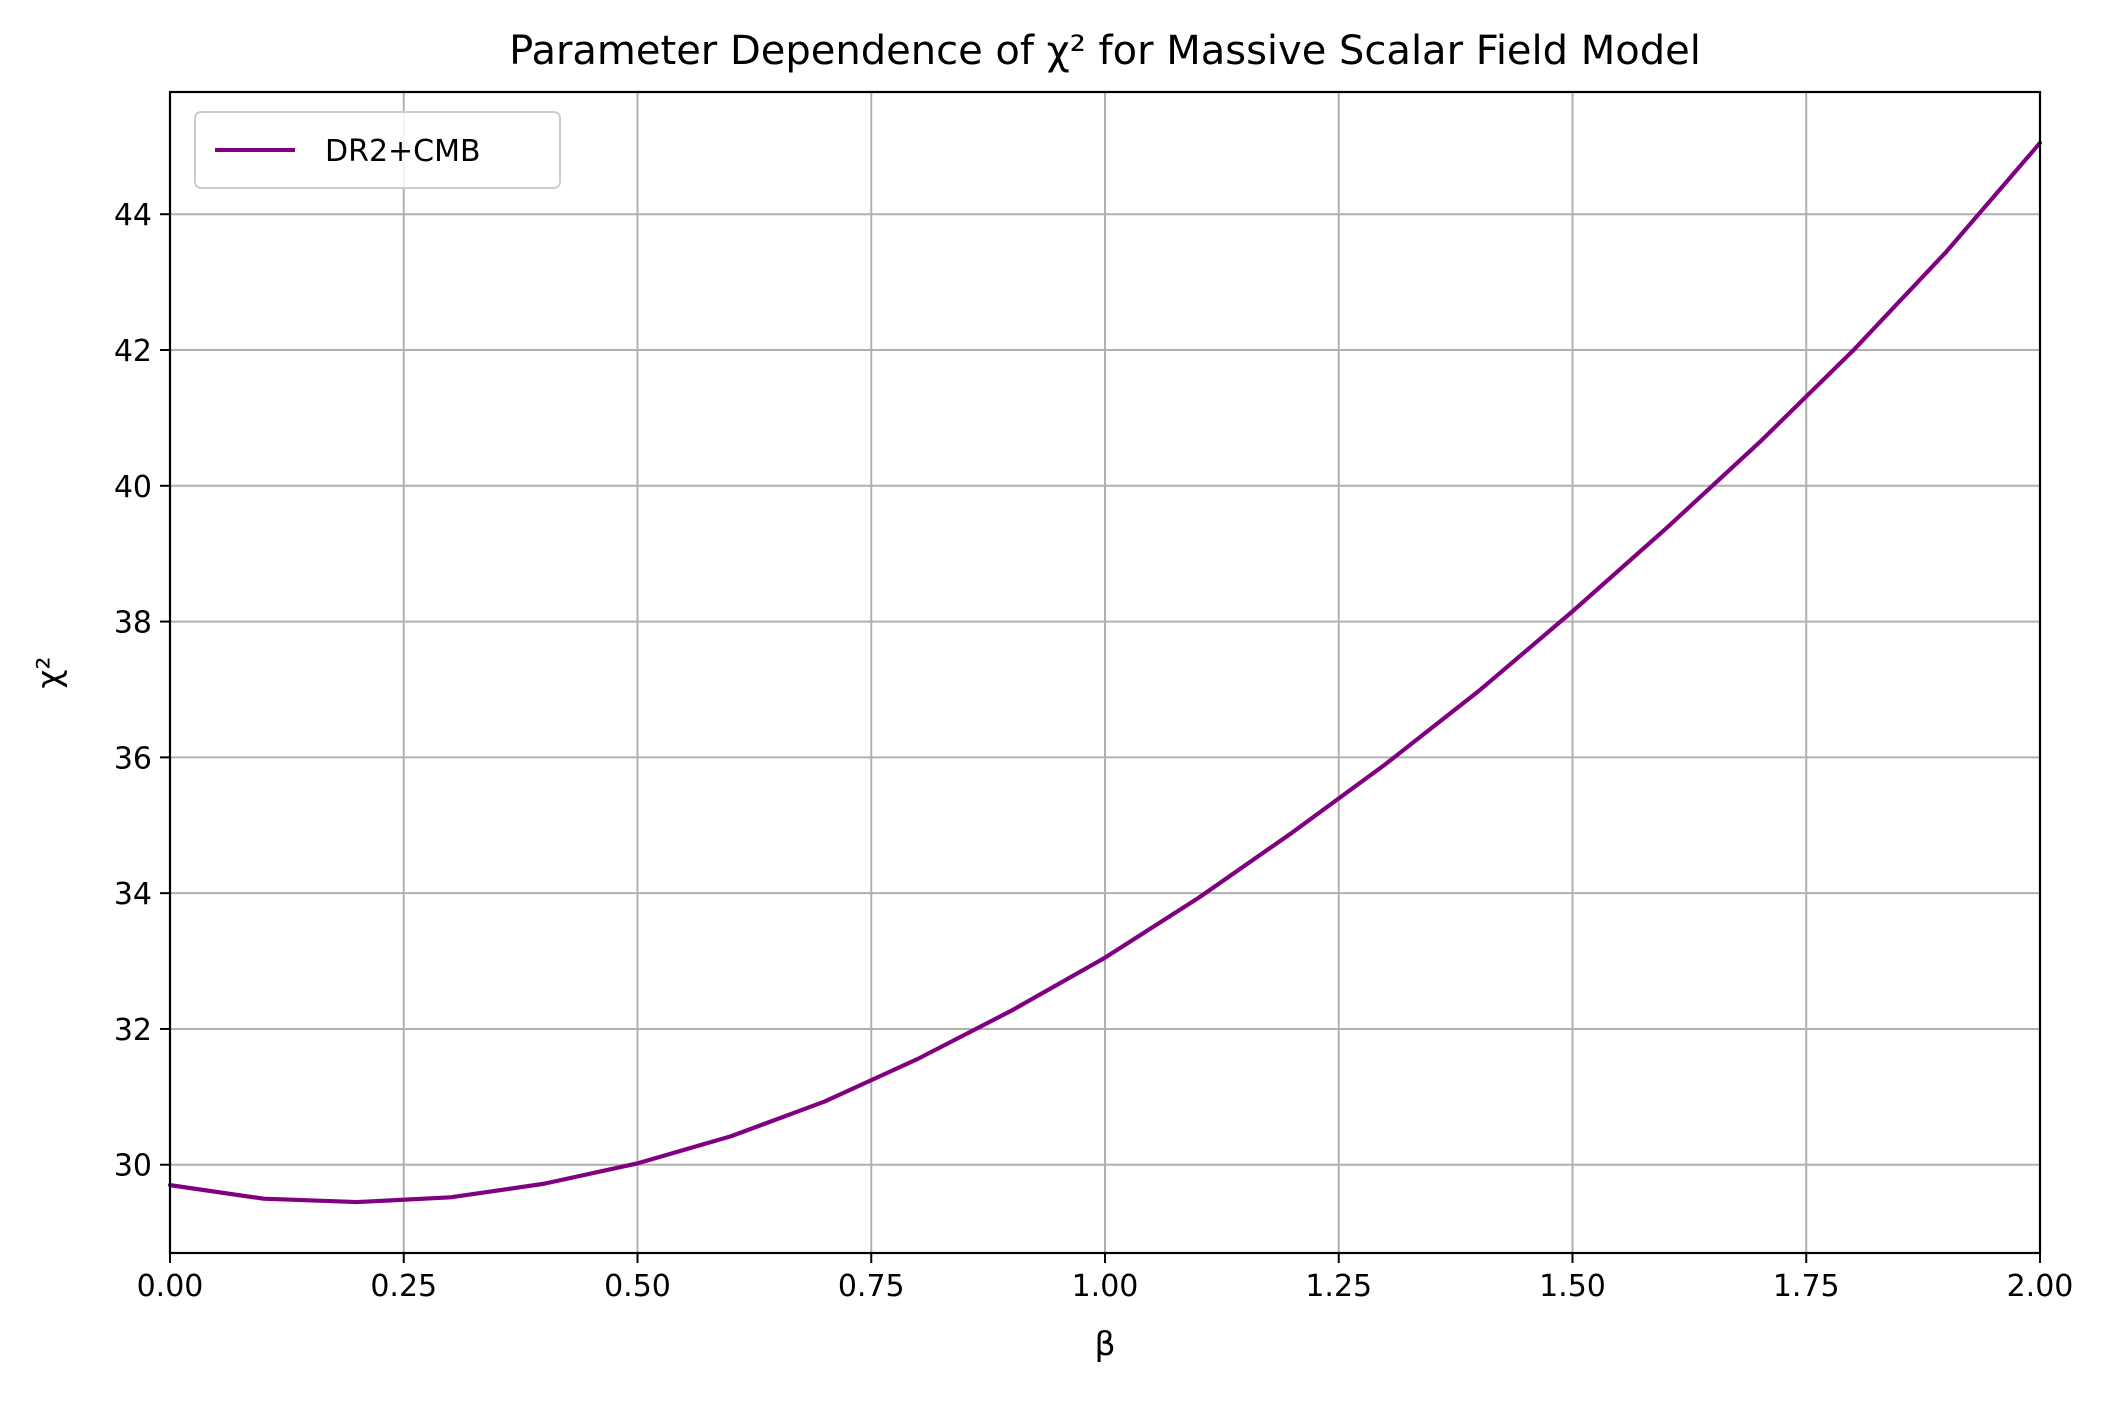 This screenshot has width=2105, height=1403. Describe the element at coordinates (403, 1286) in the screenshot. I see `x-tick-label: 0.25` at that location.